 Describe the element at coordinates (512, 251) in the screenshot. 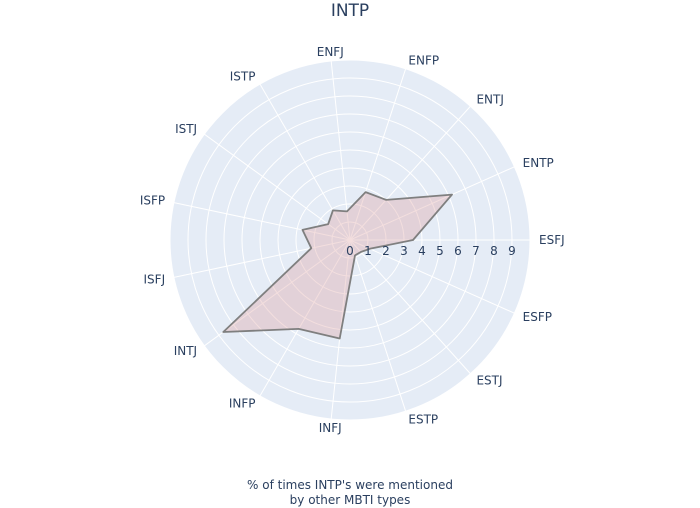

I see `radial-tick-label: 9` at that location.